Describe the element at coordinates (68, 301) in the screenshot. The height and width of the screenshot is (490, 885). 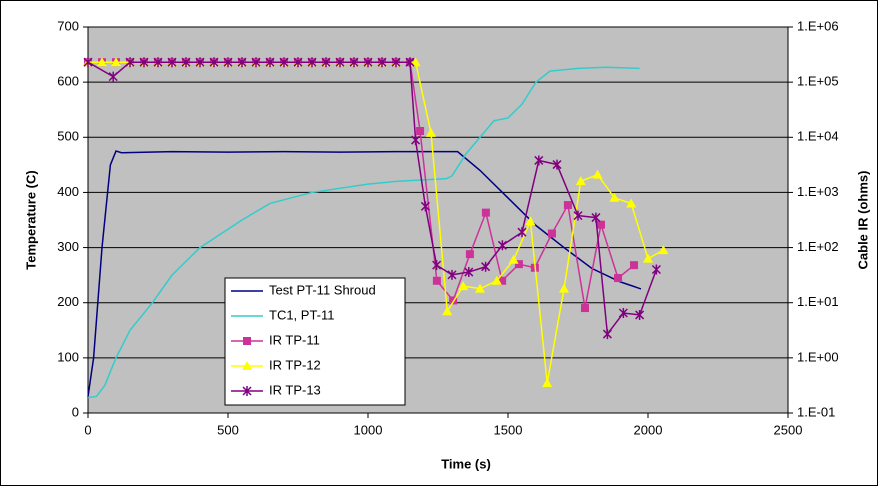
I see `y-tick-label: 200` at that location.